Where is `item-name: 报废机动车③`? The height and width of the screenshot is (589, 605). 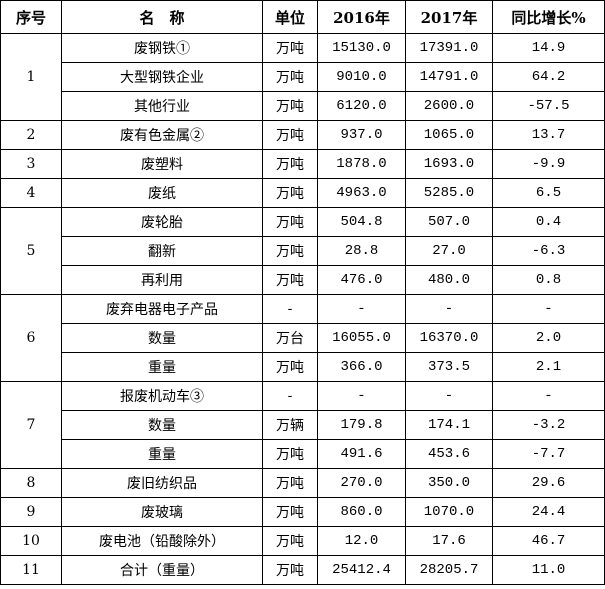
item-name: 报废机动车③ is located at coordinates (162, 396).